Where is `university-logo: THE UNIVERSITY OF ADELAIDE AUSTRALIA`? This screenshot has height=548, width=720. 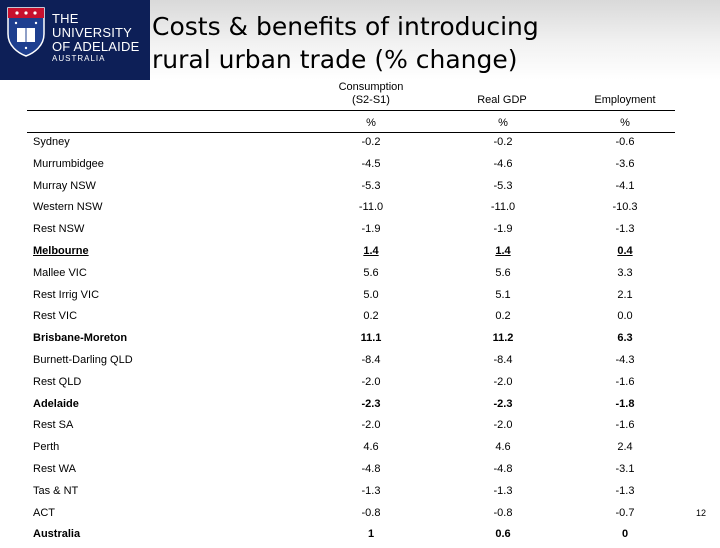 university-logo: THE UNIVERSITY OF ADELAIDE AUSTRALIA is located at coordinates (75, 40).